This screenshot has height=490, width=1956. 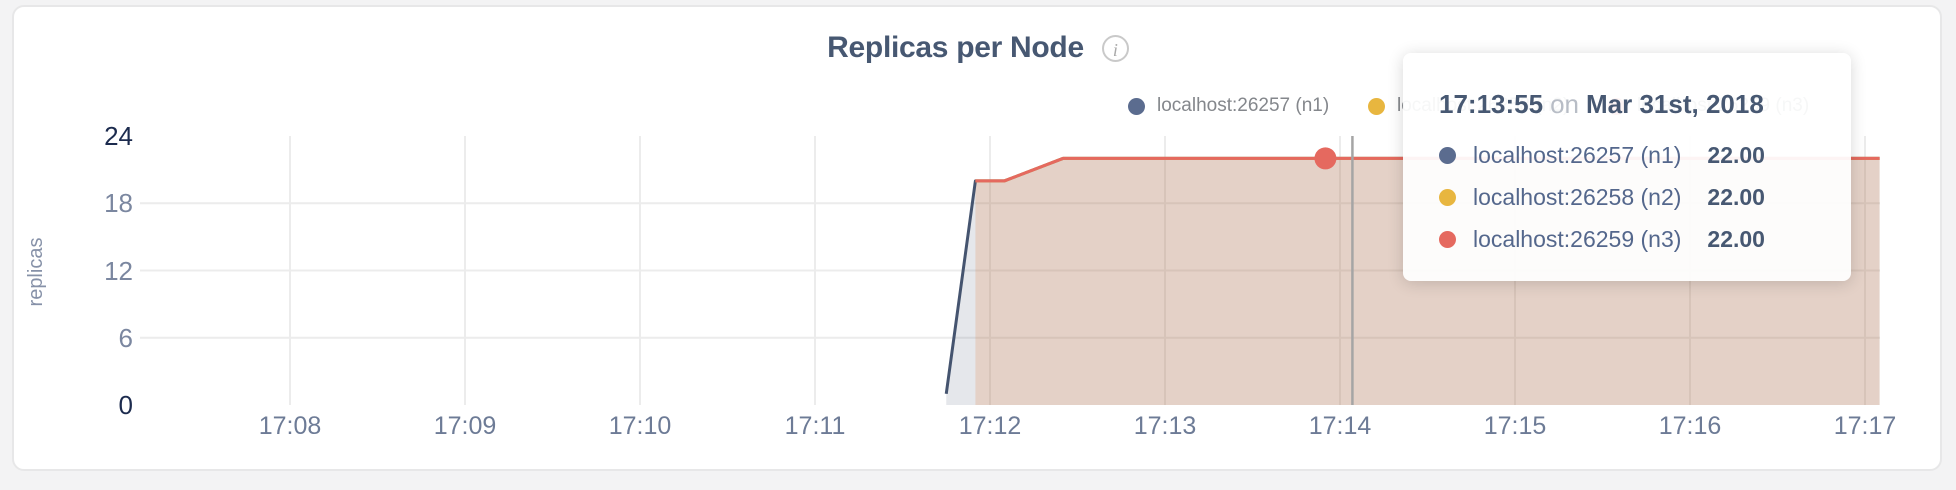 I want to click on tooltip-row: localhost:26259 (n3) 22.00, so click(x=1628, y=239).